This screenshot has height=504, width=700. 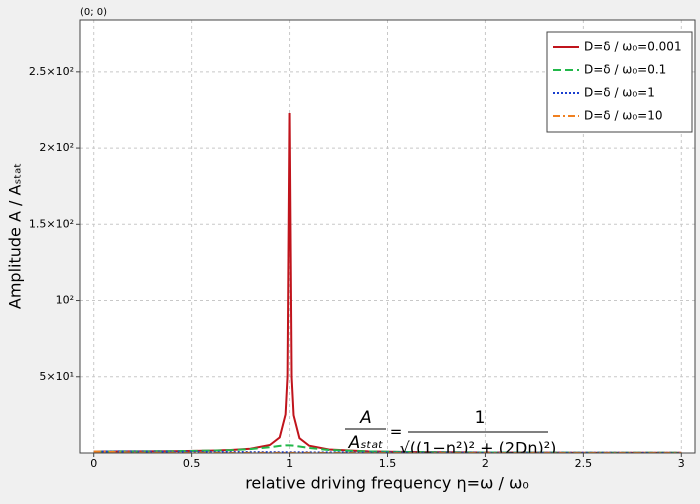 I want to click on x-axis-label: relative driving frequency η=ω / ω₀, so click(x=387, y=483).